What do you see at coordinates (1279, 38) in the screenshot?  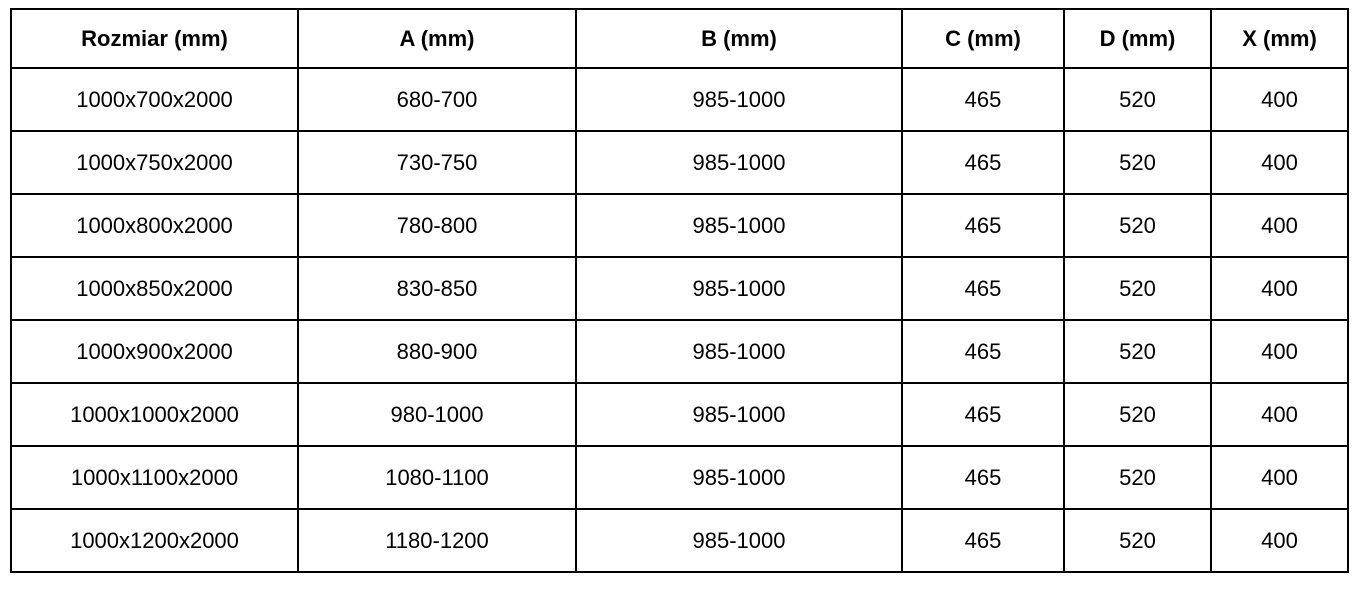 I see `header-cell-x: X (mm)` at bounding box center [1279, 38].